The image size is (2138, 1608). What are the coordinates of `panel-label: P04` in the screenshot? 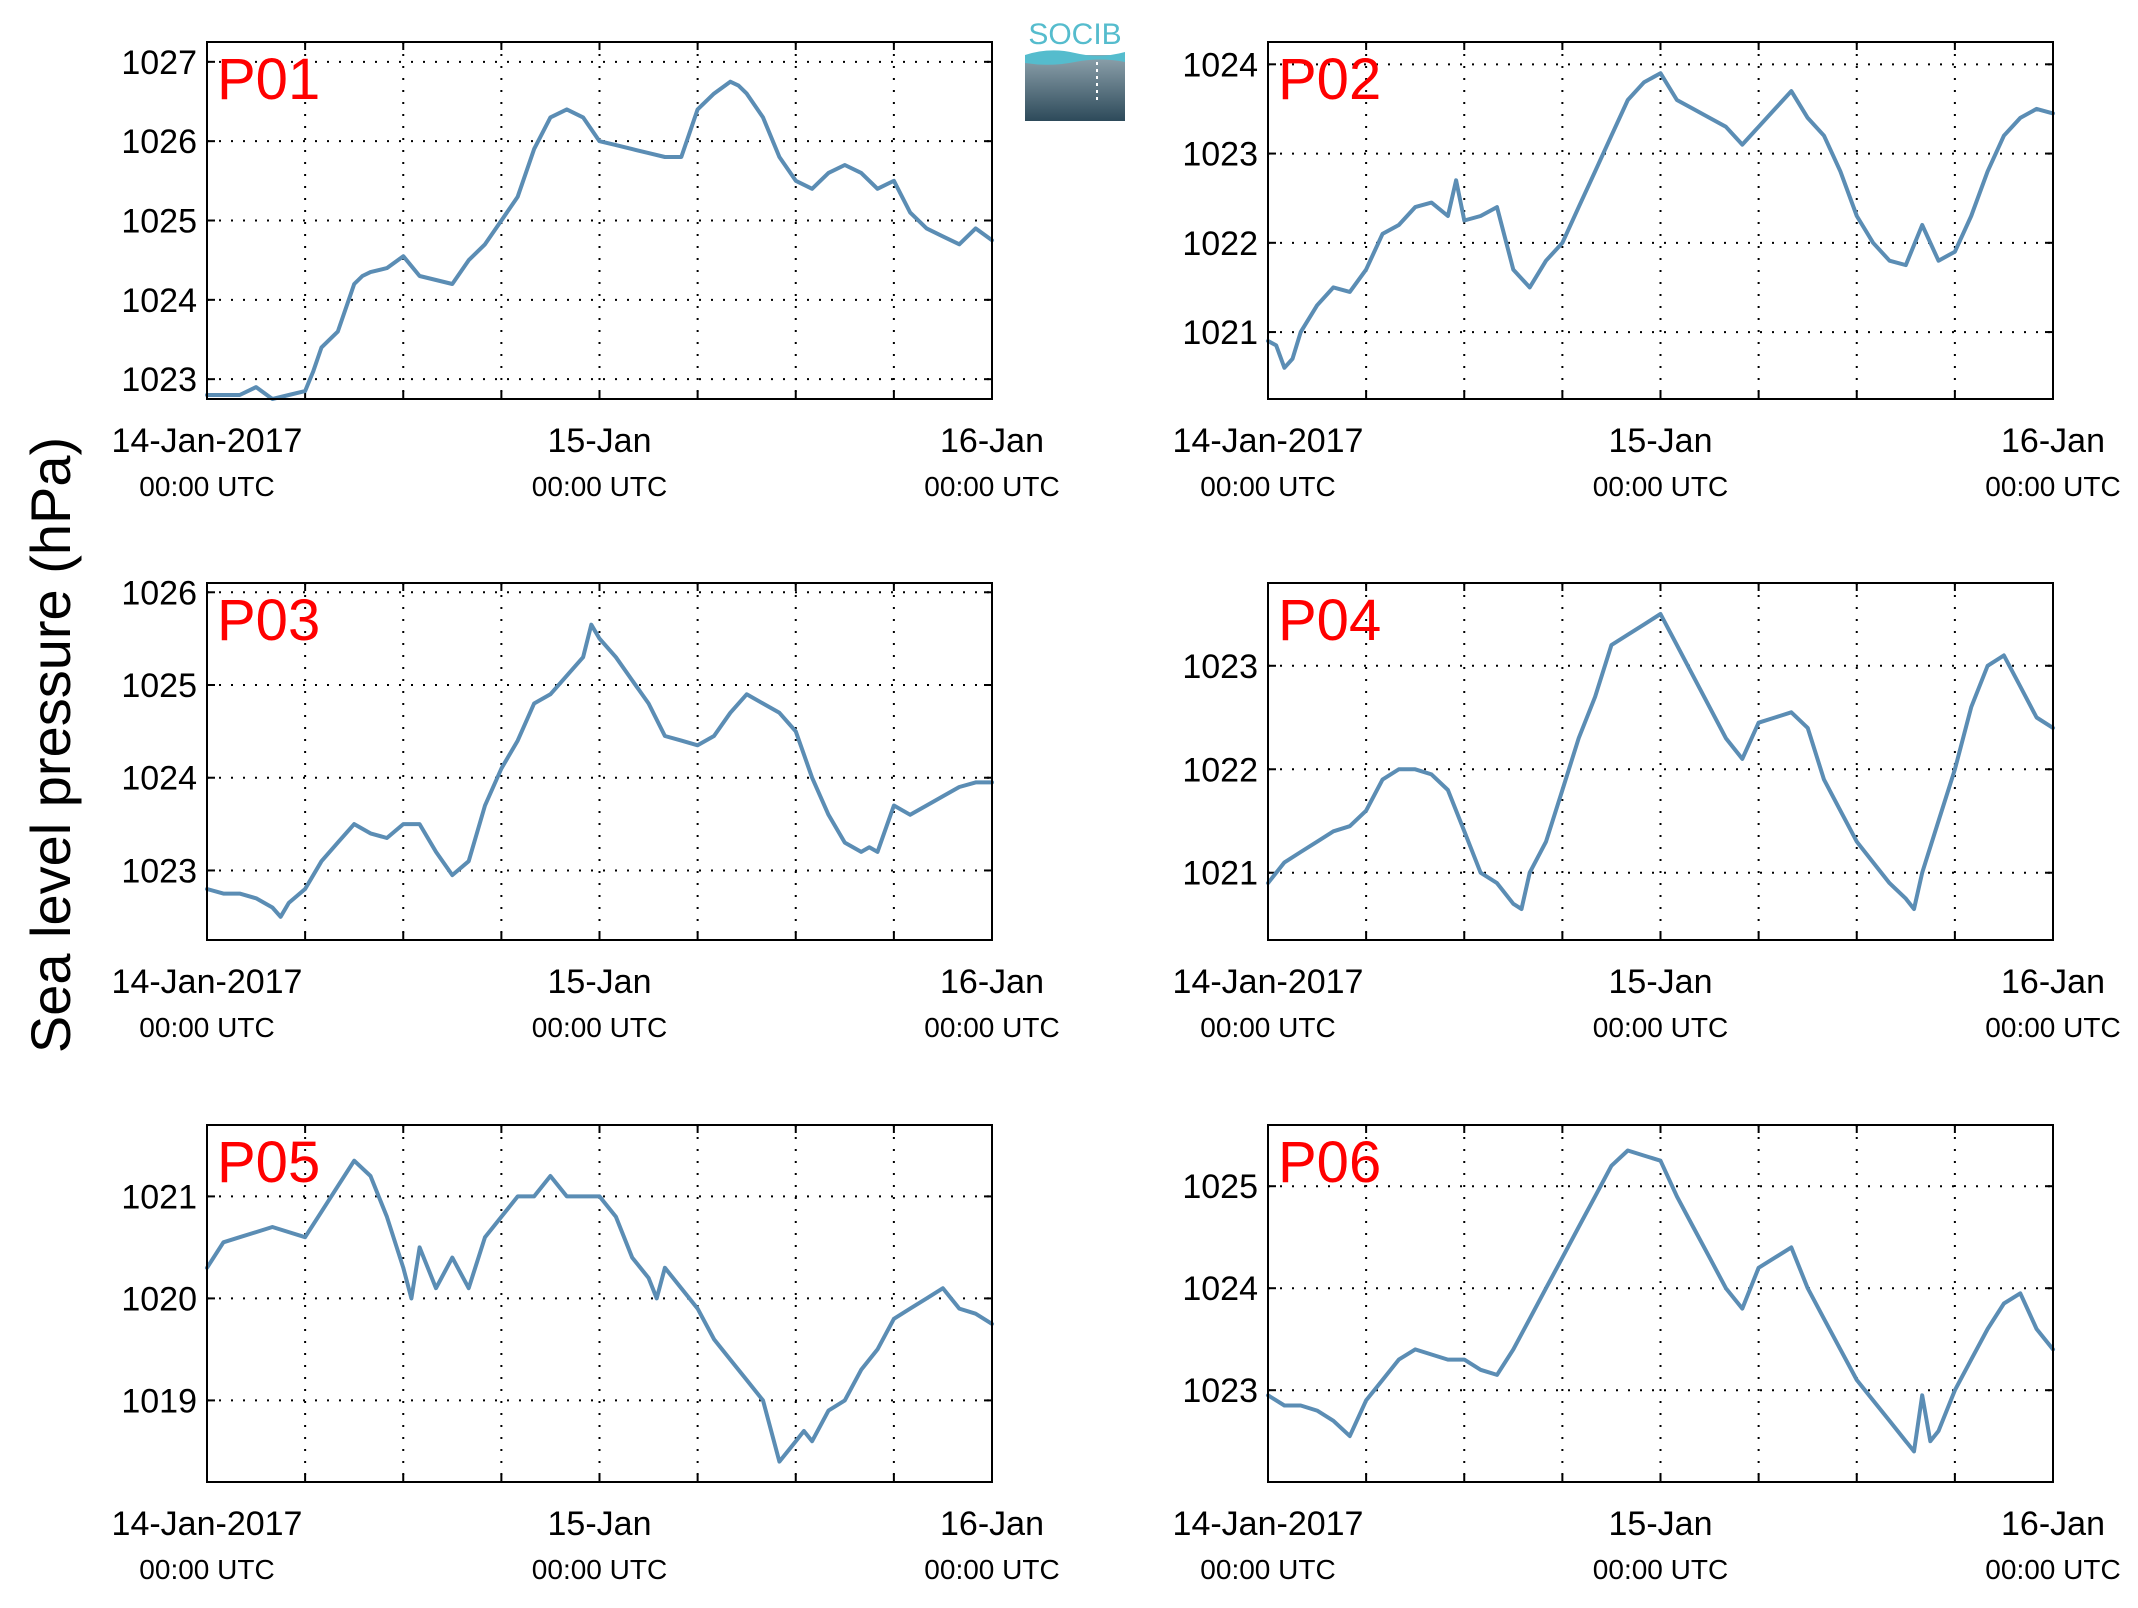 It's located at (1329, 620).